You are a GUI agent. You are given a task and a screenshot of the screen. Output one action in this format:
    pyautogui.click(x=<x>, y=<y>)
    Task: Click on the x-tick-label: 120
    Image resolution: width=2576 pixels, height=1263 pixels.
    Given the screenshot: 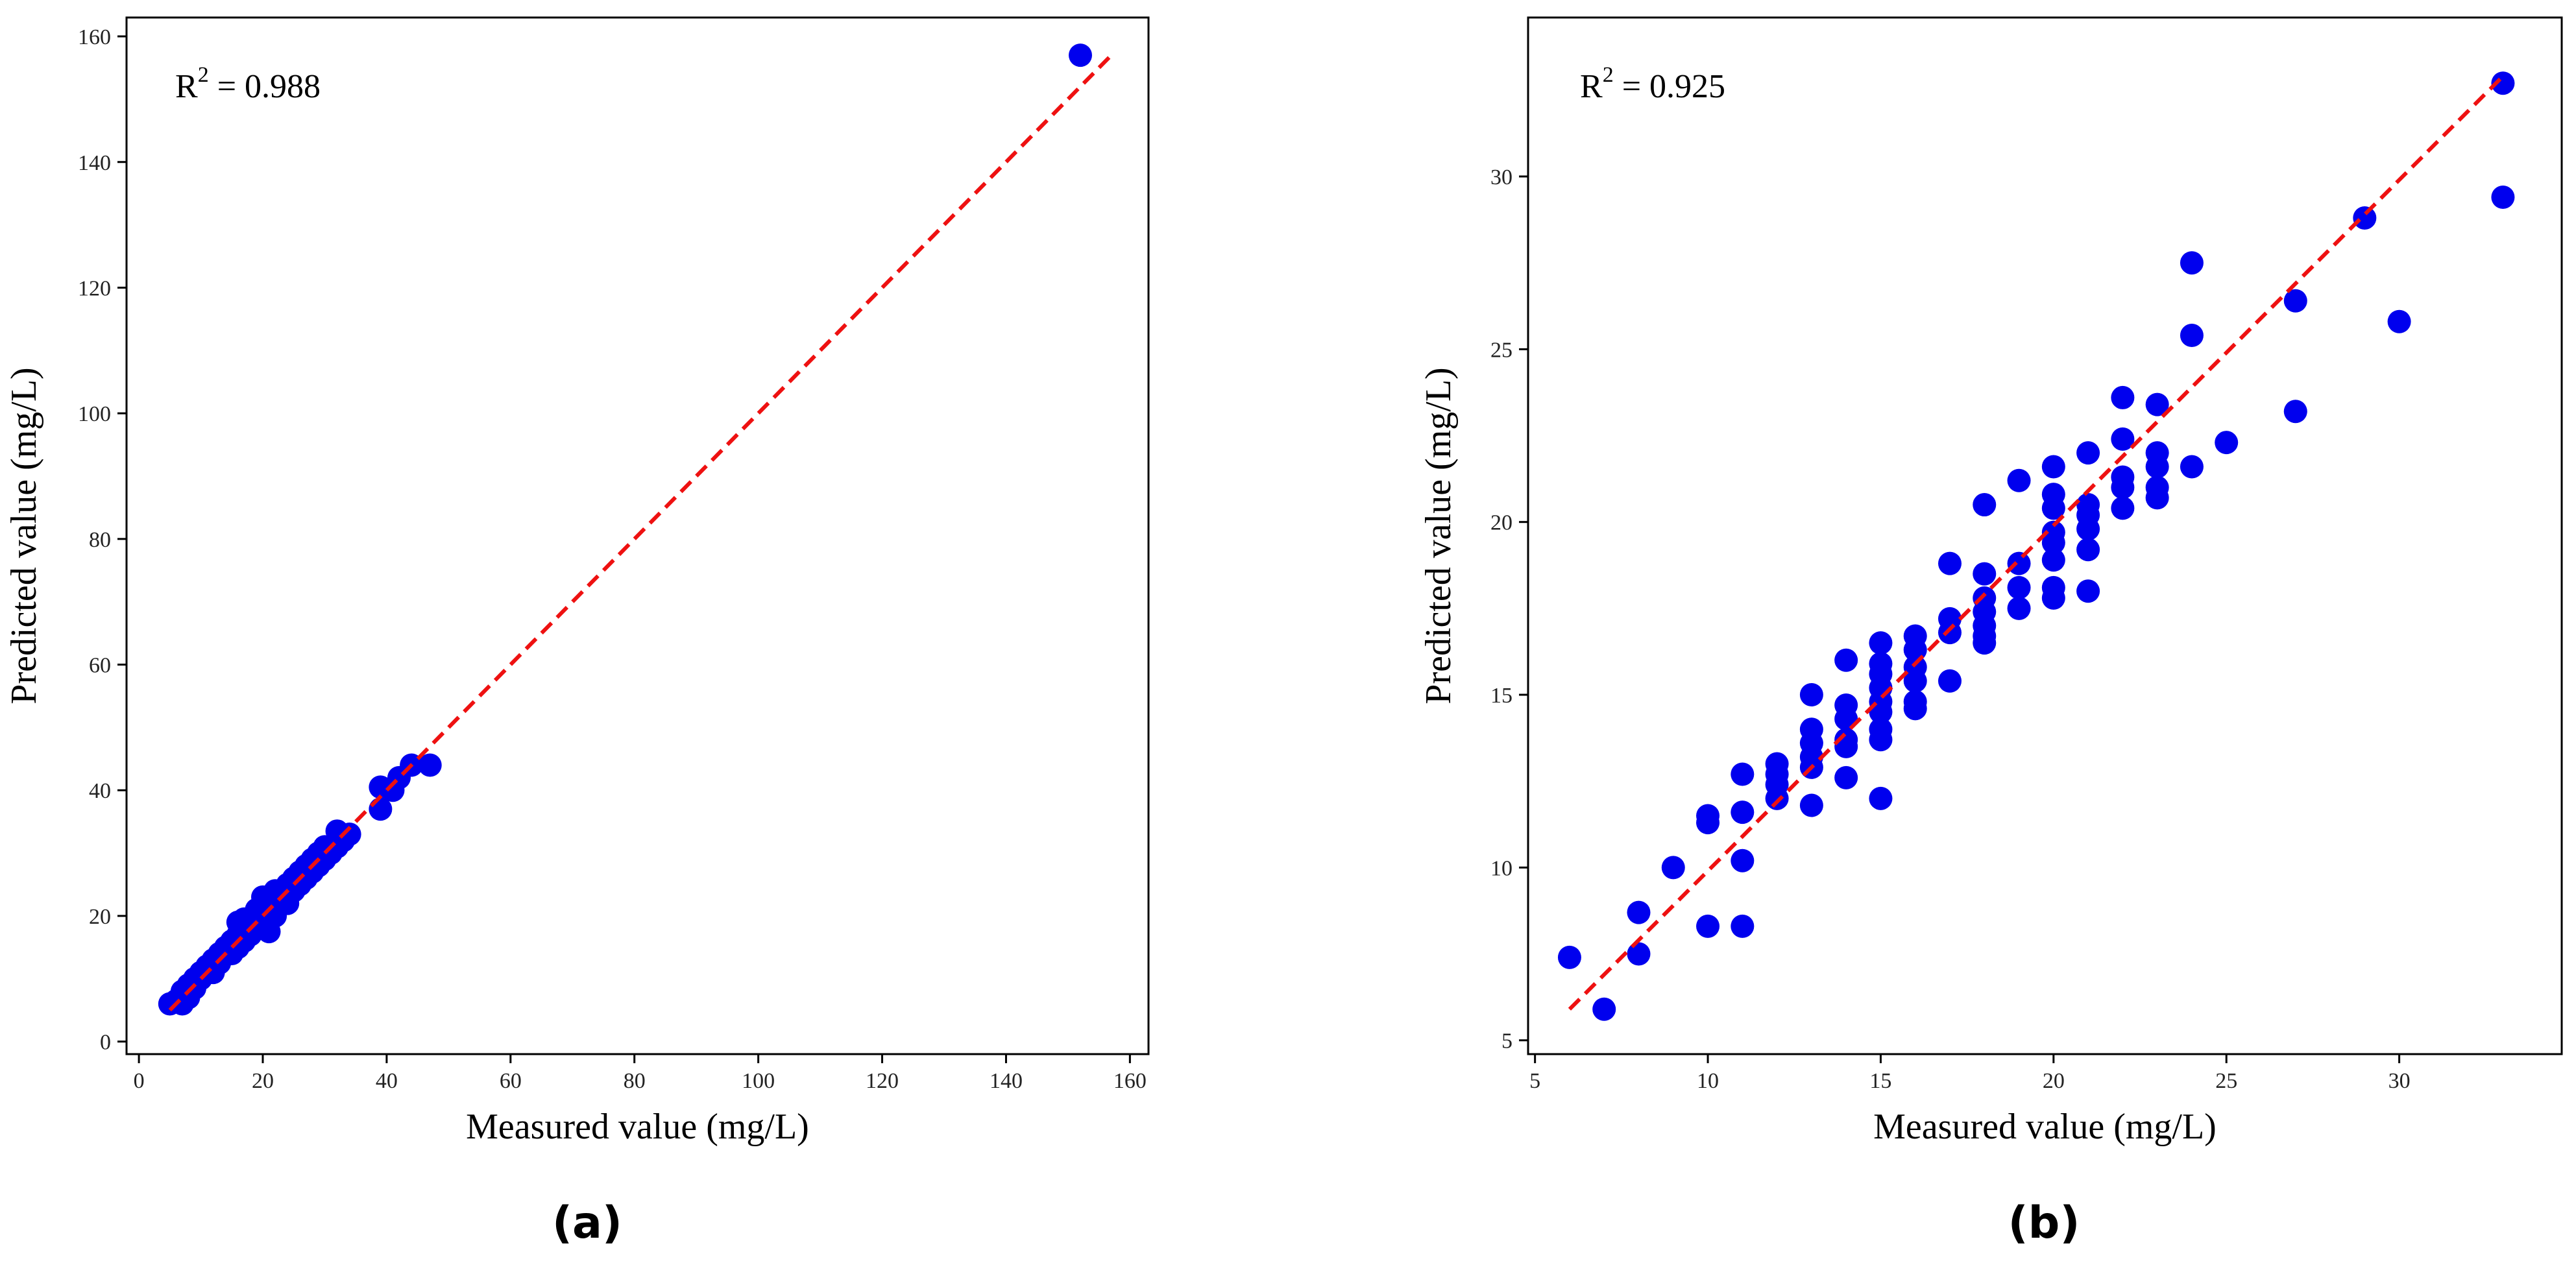 What is the action you would take?
    pyautogui.click(x=882, y=1081)
    